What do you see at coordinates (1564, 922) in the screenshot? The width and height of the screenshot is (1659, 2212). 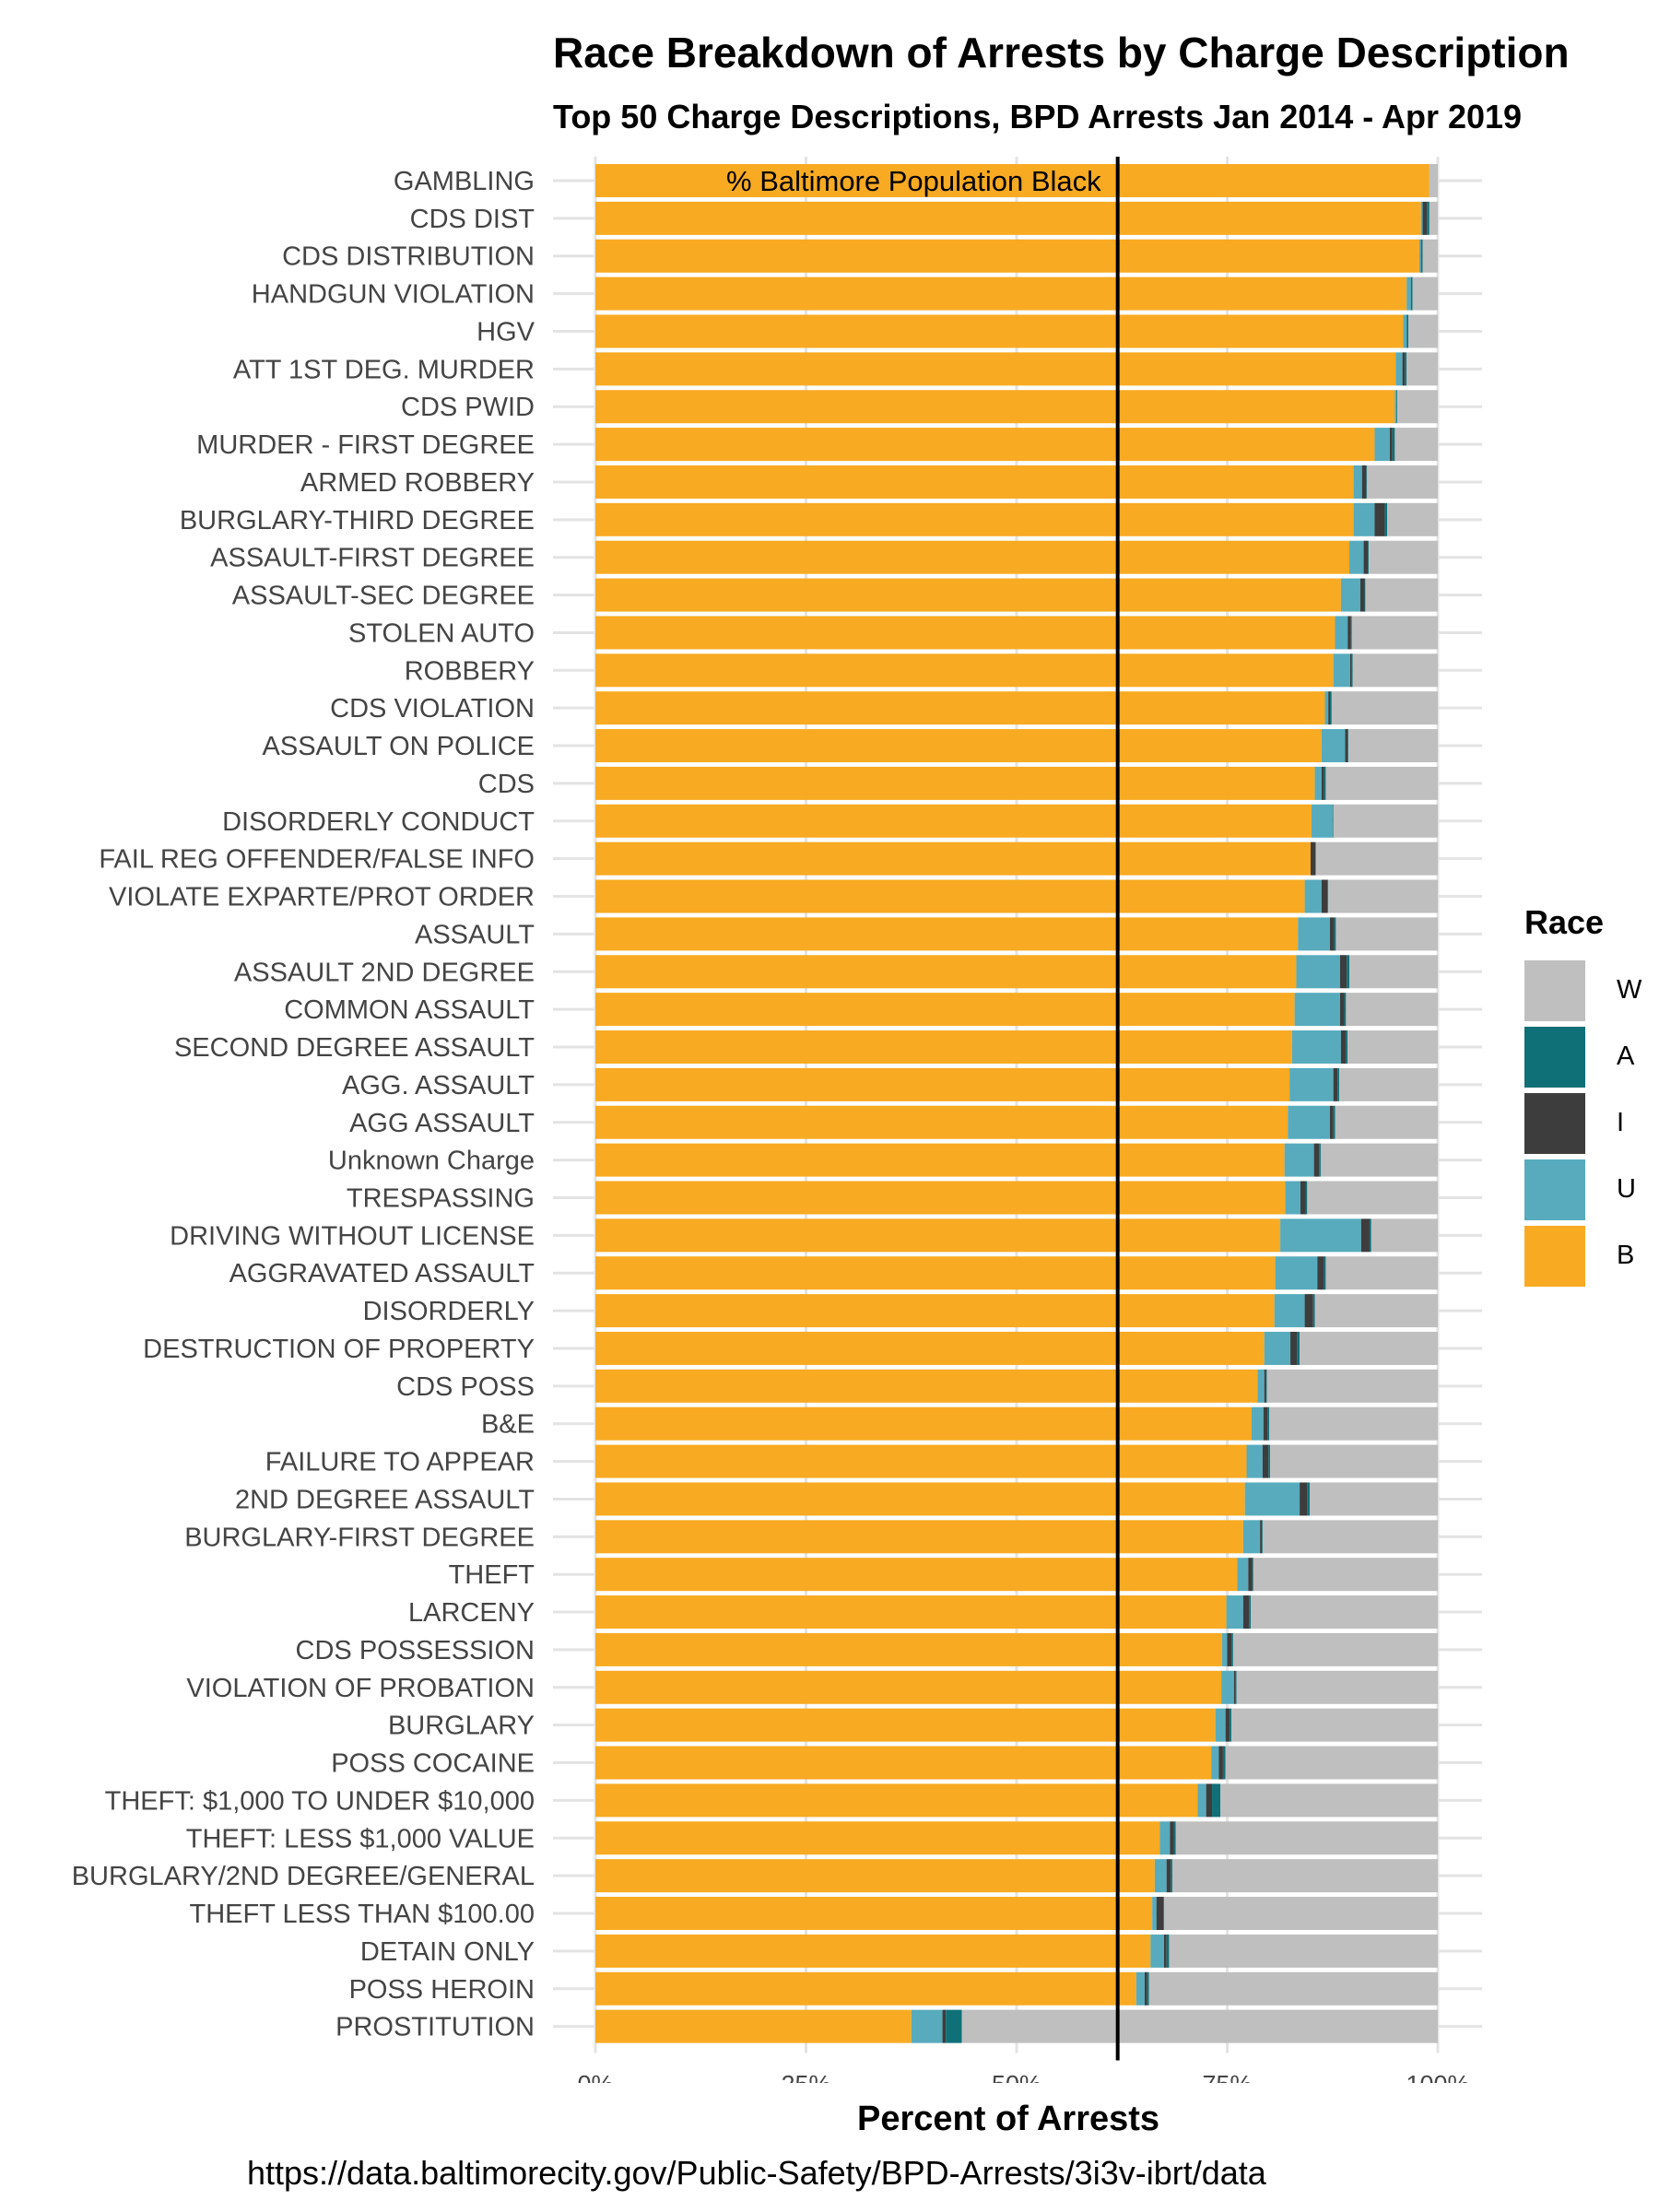 I see `legend-title: Race` at bounding box center [1564, 922].